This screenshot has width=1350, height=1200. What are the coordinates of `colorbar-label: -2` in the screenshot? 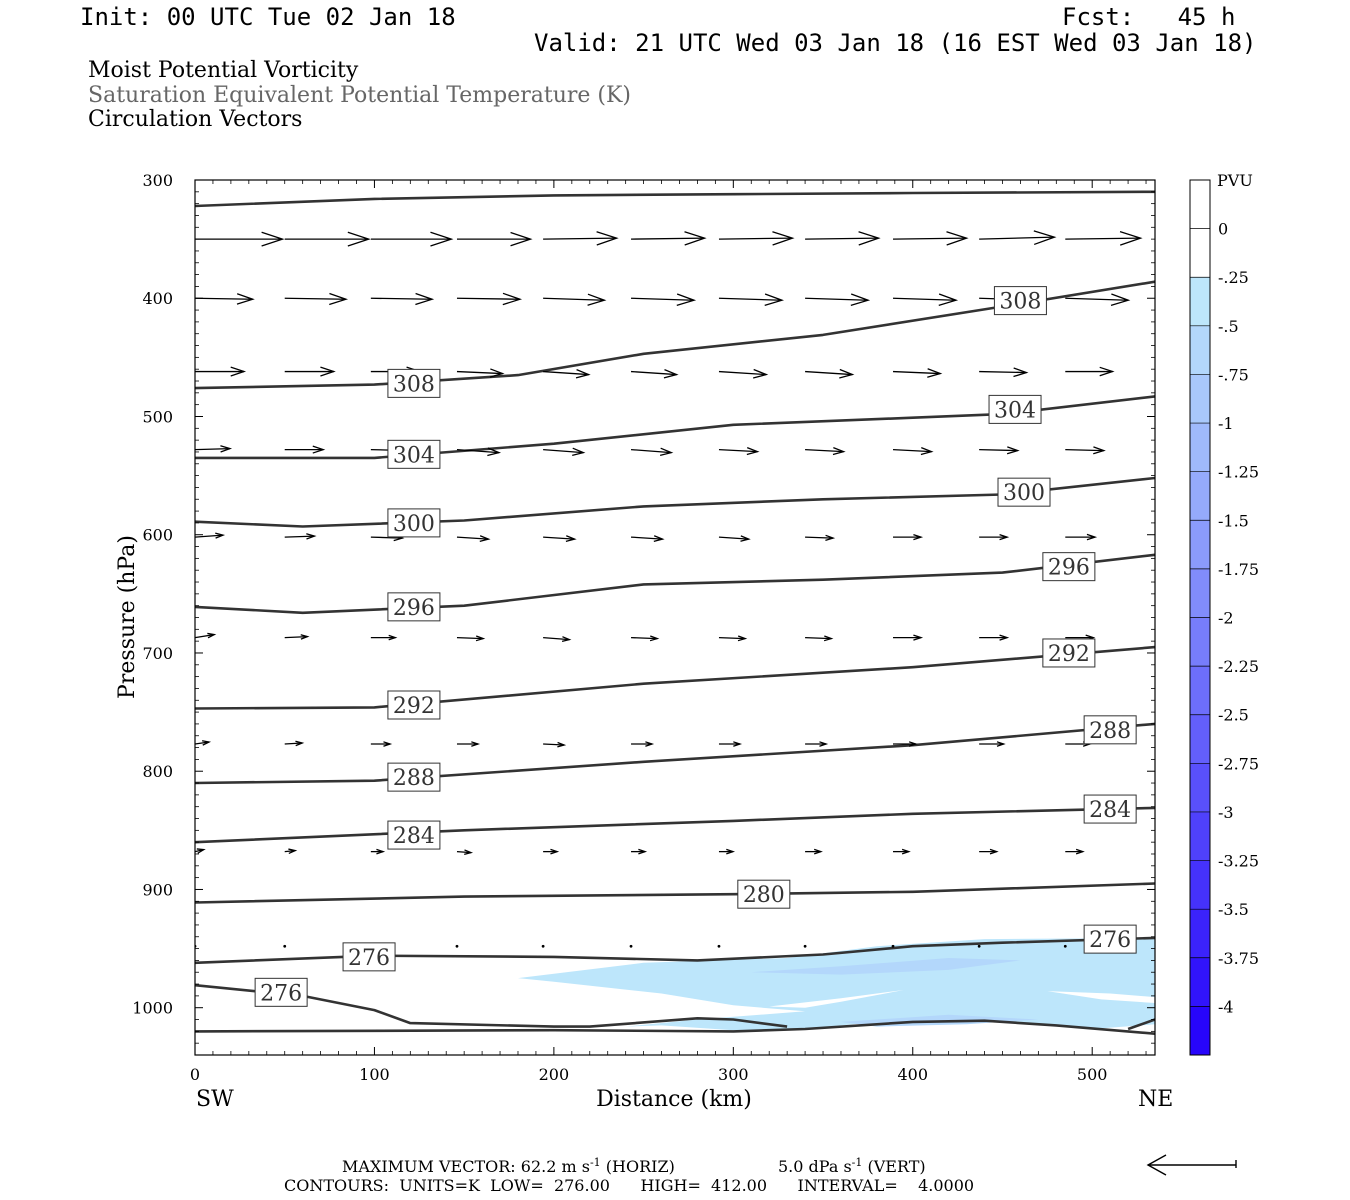 It's located at (1226, 618).